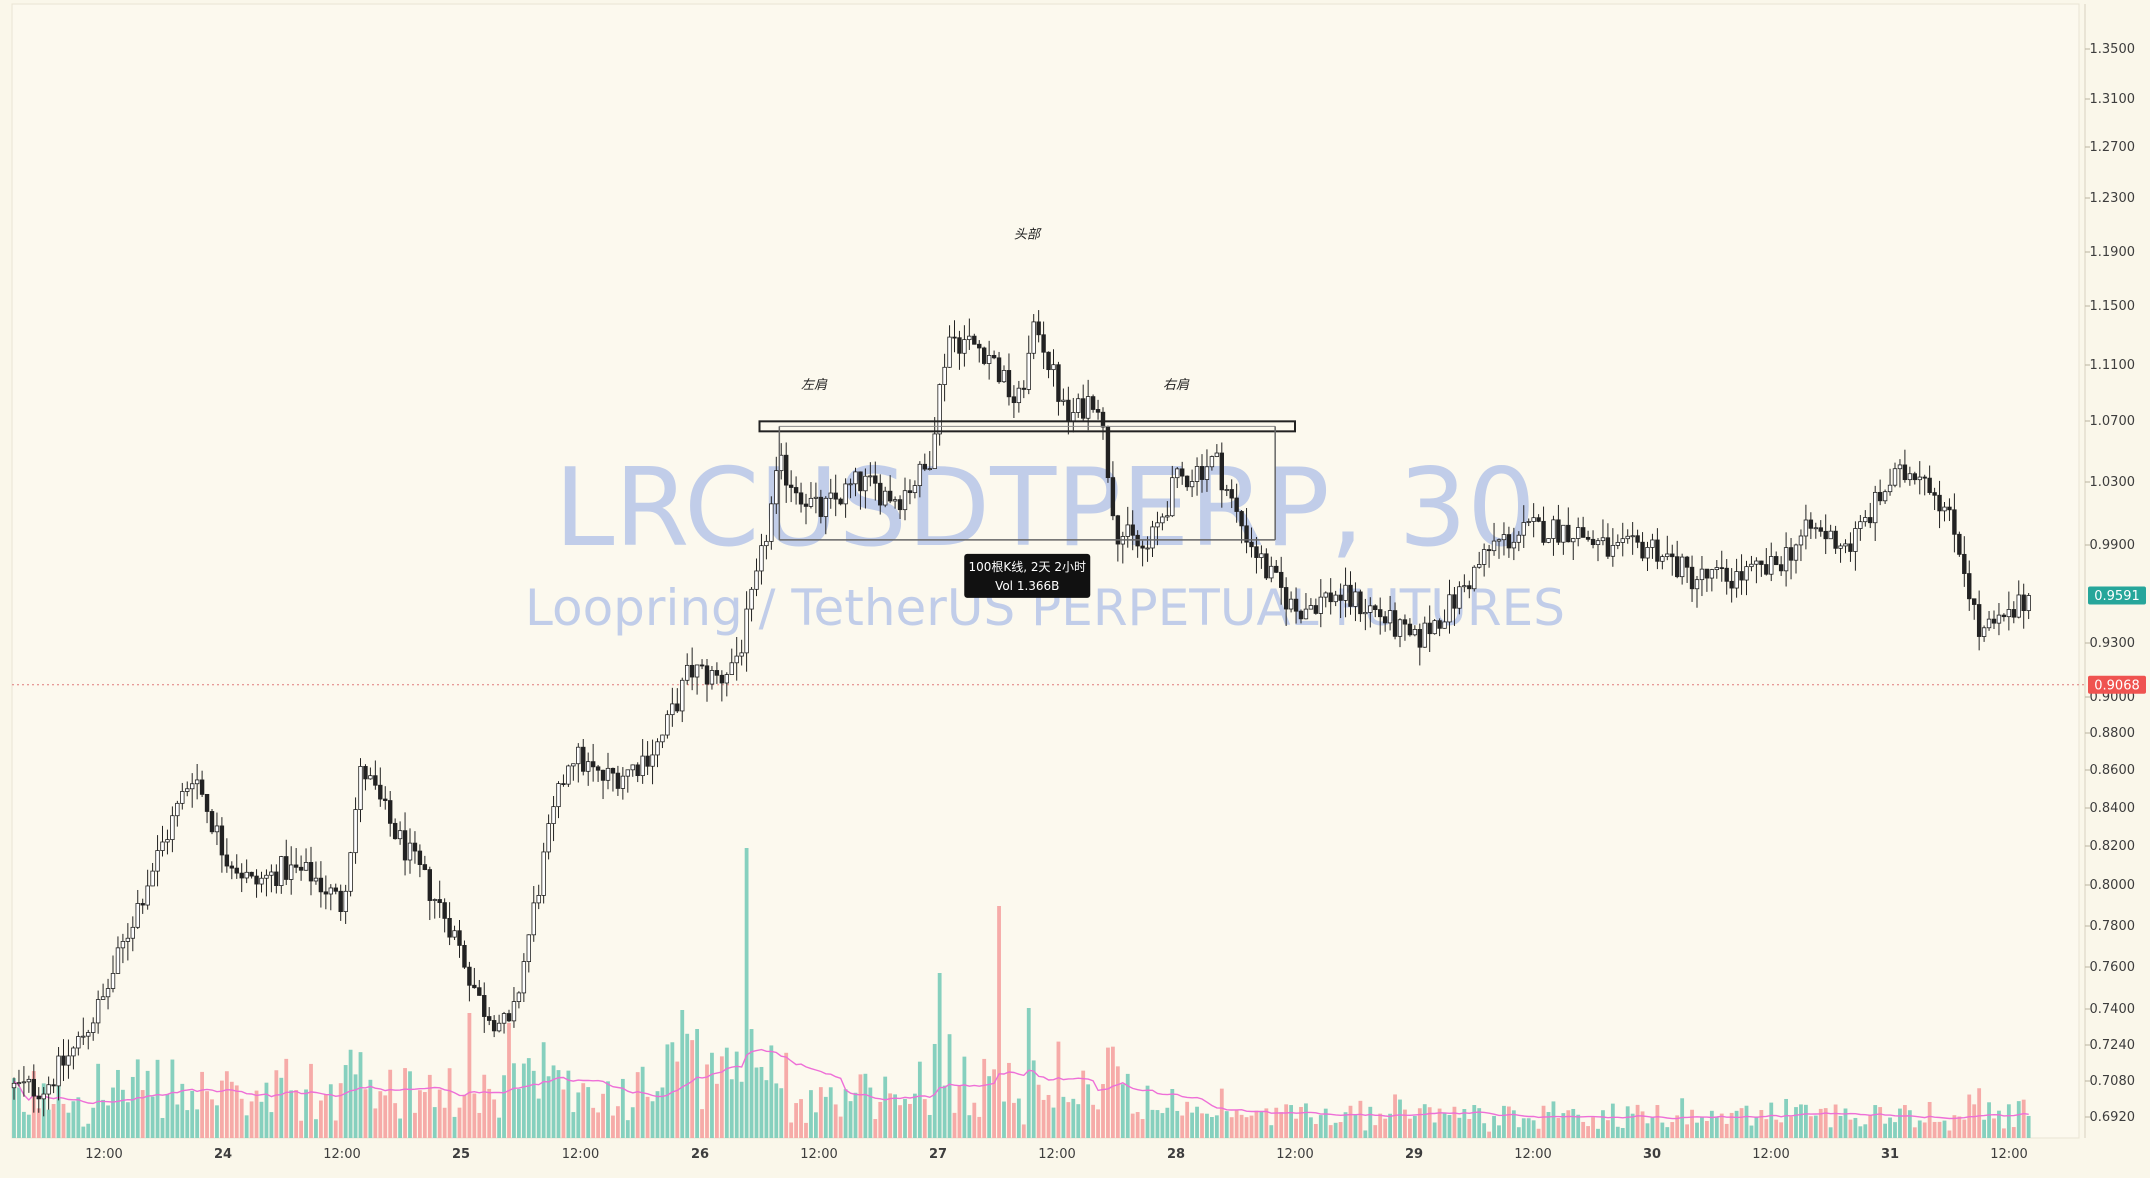 The image size is (2150, 1178). Describe the element at coordinates (1027, 384) in the screenshot. I see `head-shoulders-pattern: 头部 左肩 右肩` at that location.